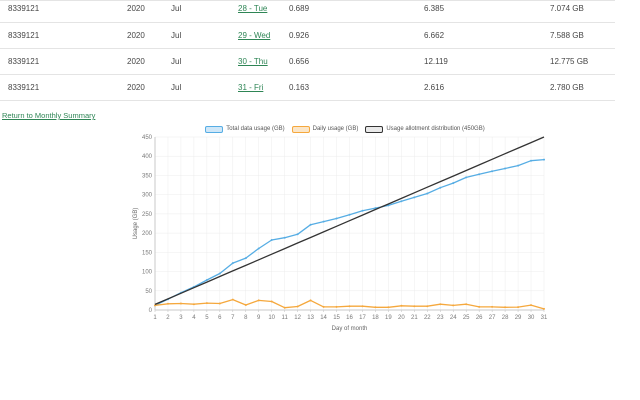 This screenshot has height=400, width=640. What do you see at coordinates (147, 196) in the screenshot?
I see `svg-text: 300` at bounding box center [147, 196].